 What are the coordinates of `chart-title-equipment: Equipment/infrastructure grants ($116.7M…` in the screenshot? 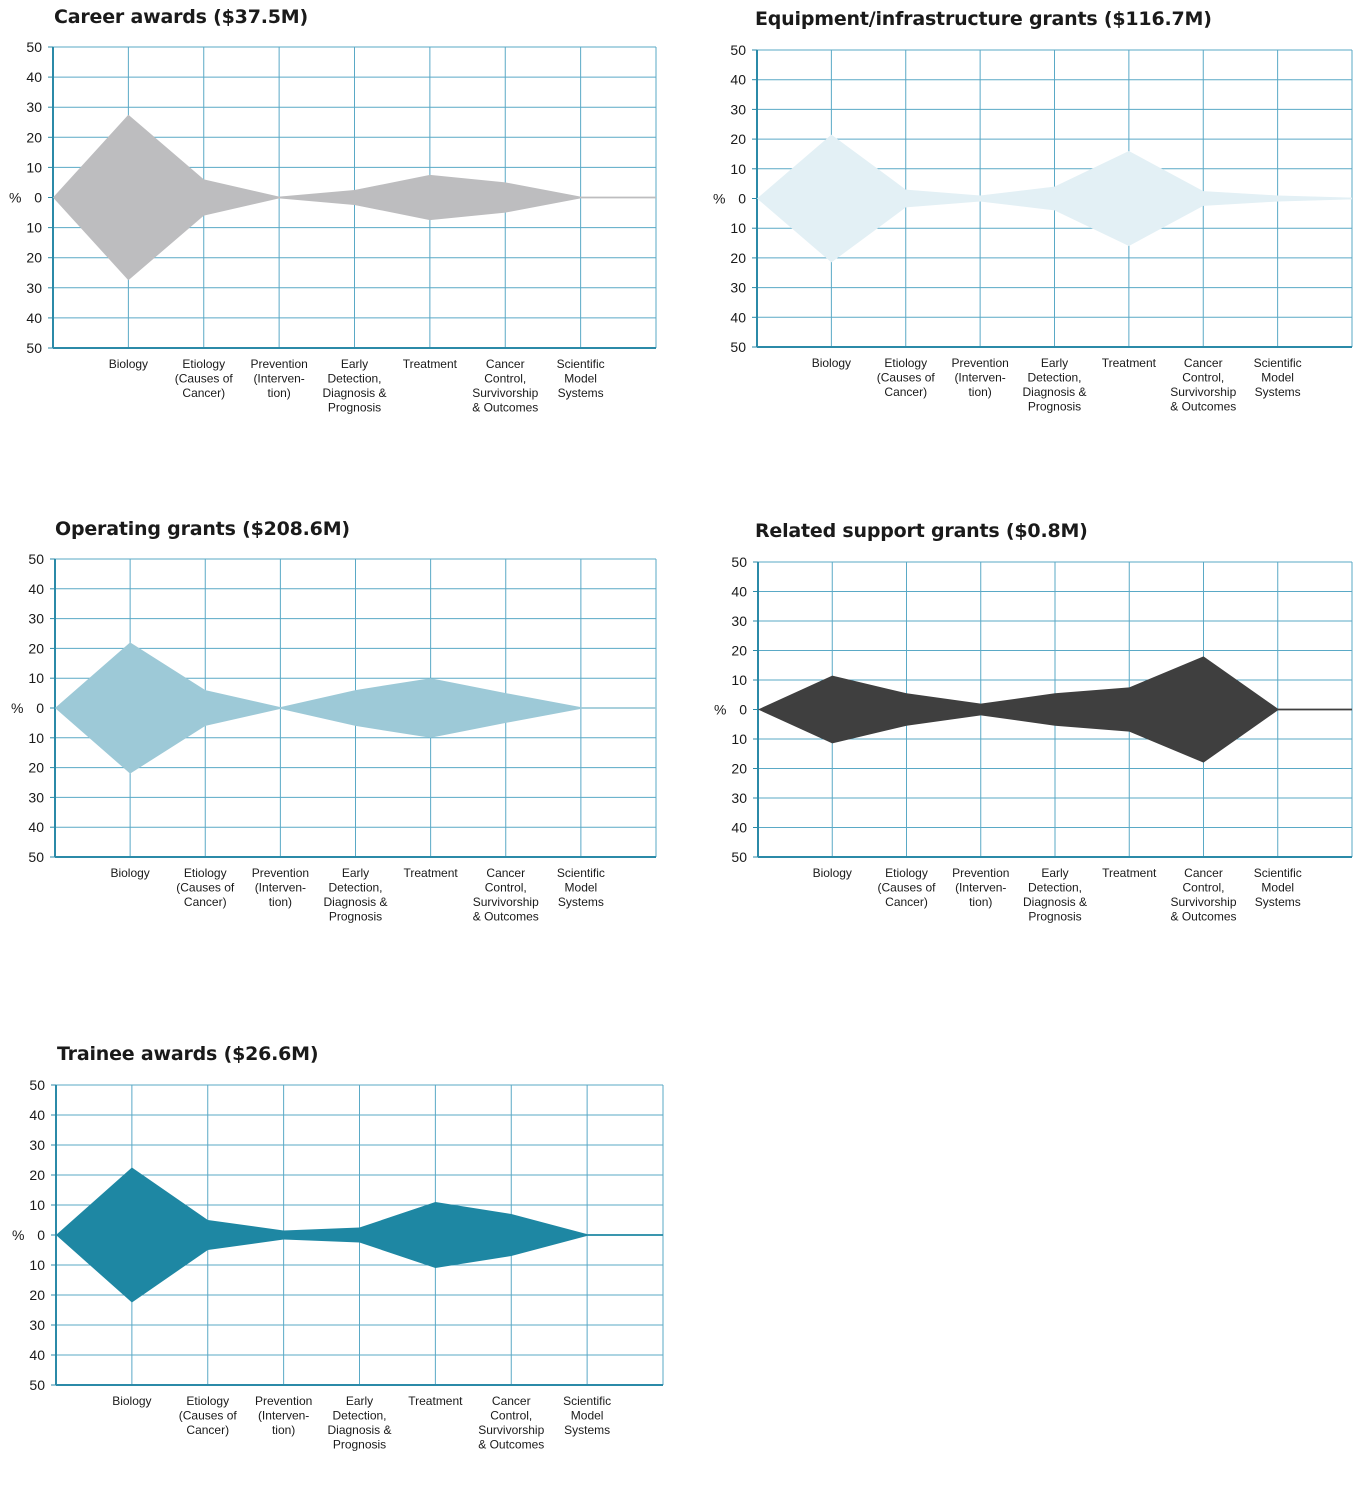 It's located at (983, 19).